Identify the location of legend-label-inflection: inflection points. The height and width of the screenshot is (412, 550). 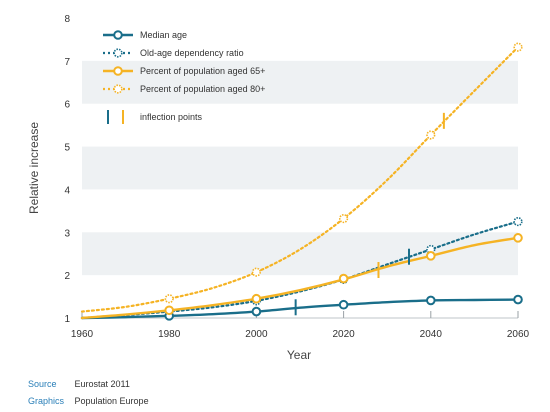
(171, 117).